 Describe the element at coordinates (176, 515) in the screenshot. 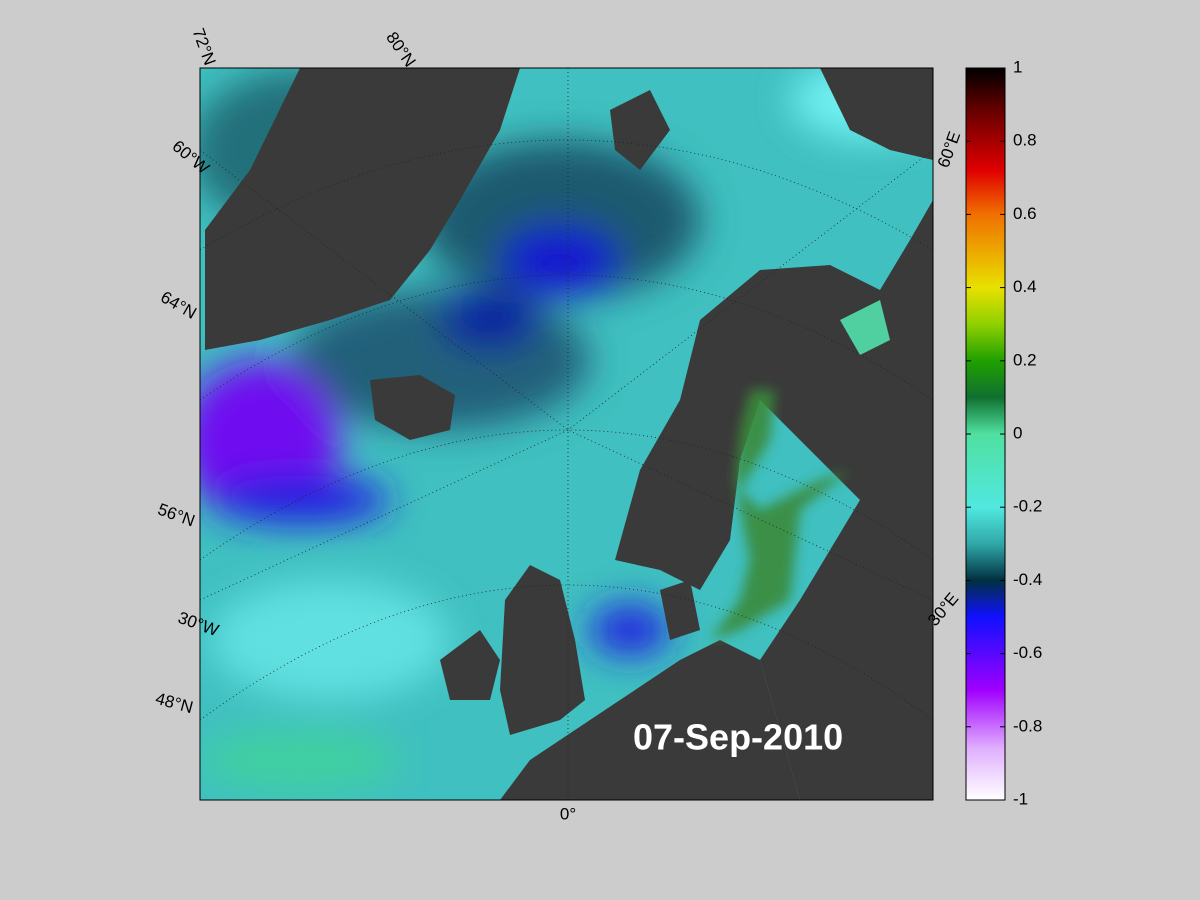

I see `grid-label: 56°N` at that location.